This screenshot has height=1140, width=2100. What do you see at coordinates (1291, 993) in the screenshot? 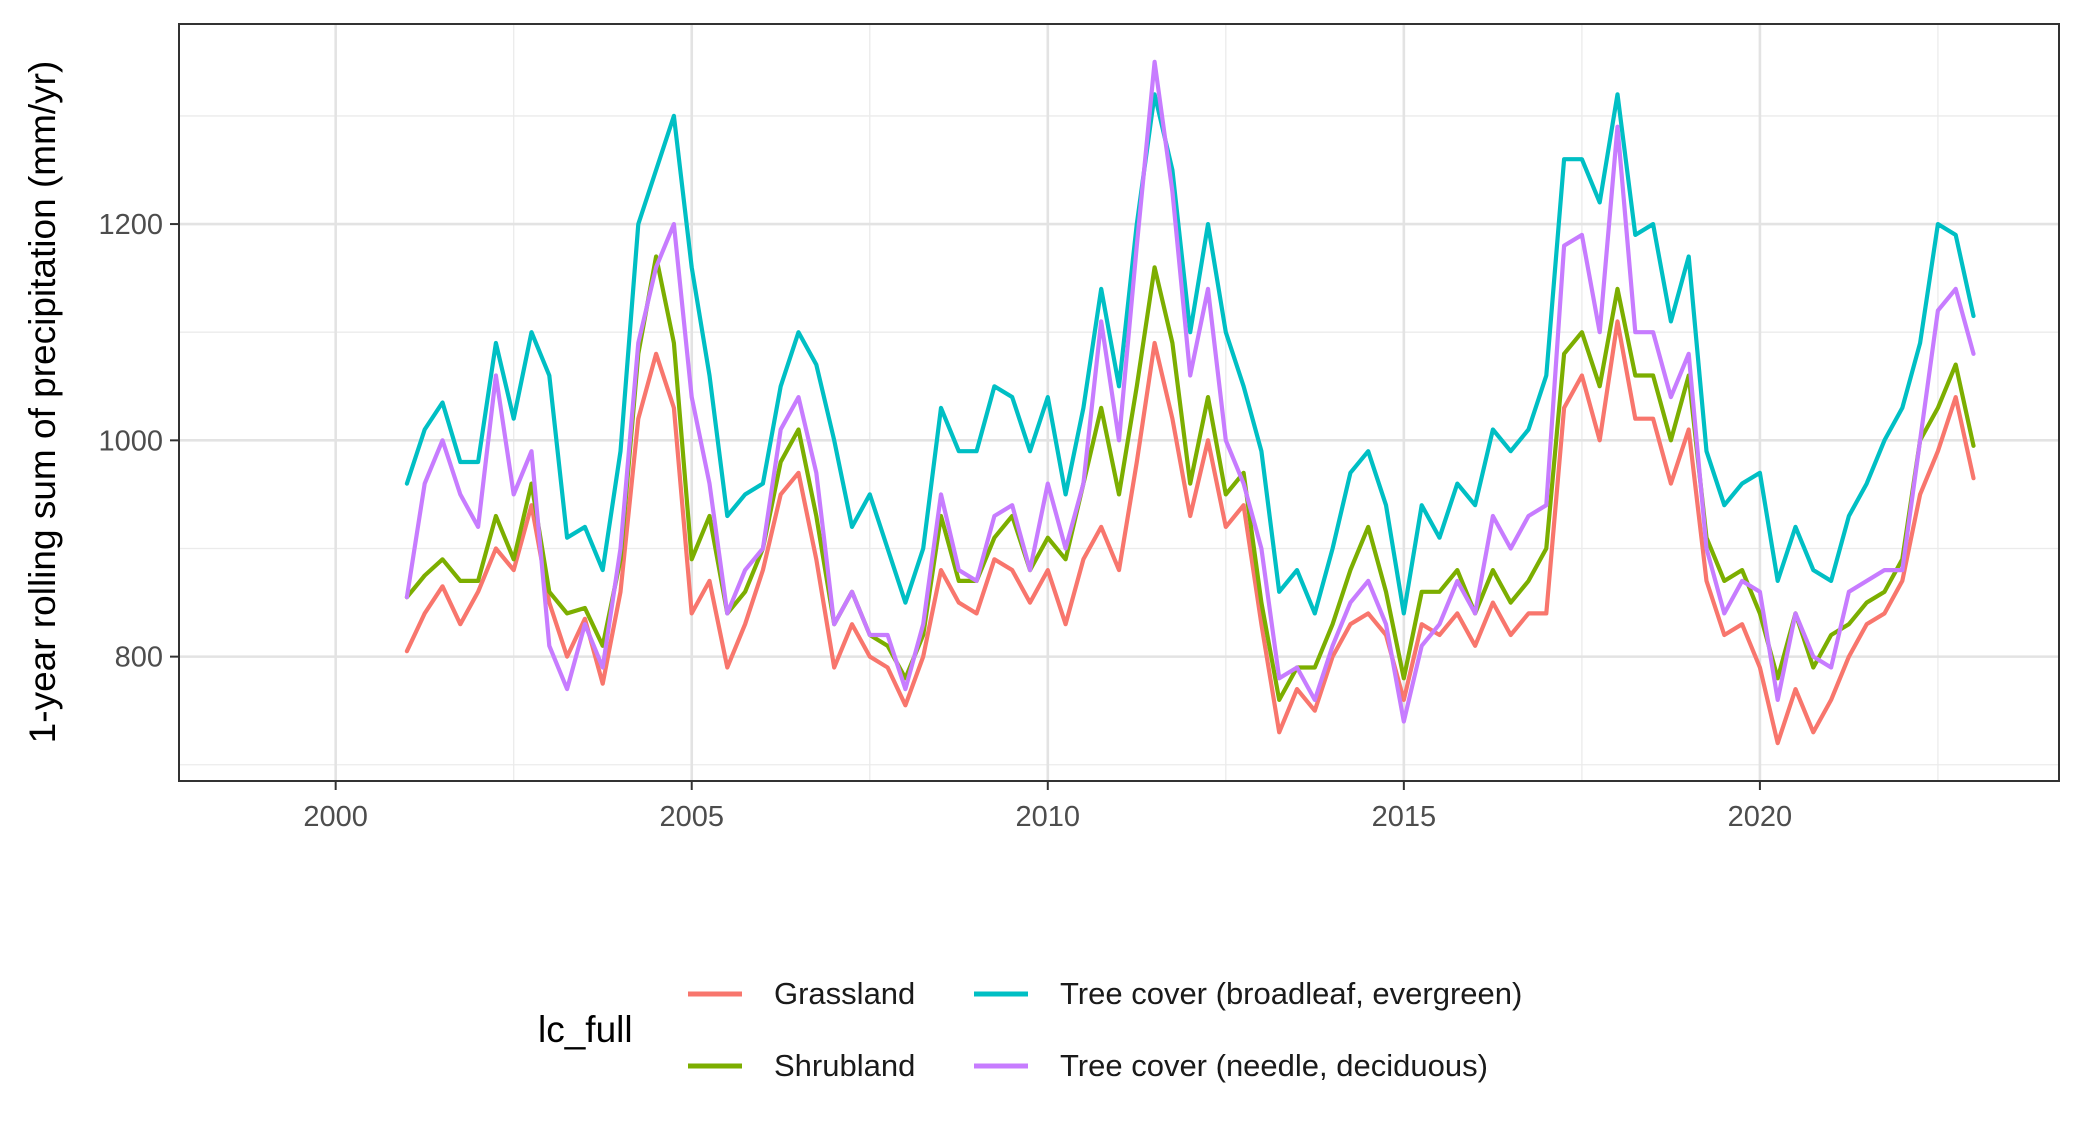
I see `legend-label-tree-broadleaf: Tree cover (broadleaf, evergreen)` at bounding box center [1291, 993].